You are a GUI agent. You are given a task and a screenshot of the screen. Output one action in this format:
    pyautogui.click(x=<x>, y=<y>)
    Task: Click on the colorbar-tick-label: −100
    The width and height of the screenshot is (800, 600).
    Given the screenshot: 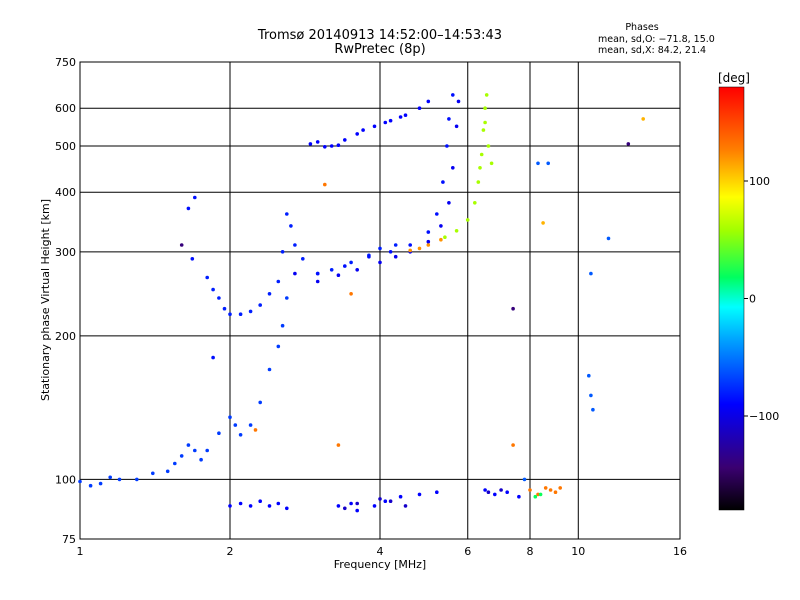 What is the action you would take?
    pyautogui.click(x=764, y=416)
    